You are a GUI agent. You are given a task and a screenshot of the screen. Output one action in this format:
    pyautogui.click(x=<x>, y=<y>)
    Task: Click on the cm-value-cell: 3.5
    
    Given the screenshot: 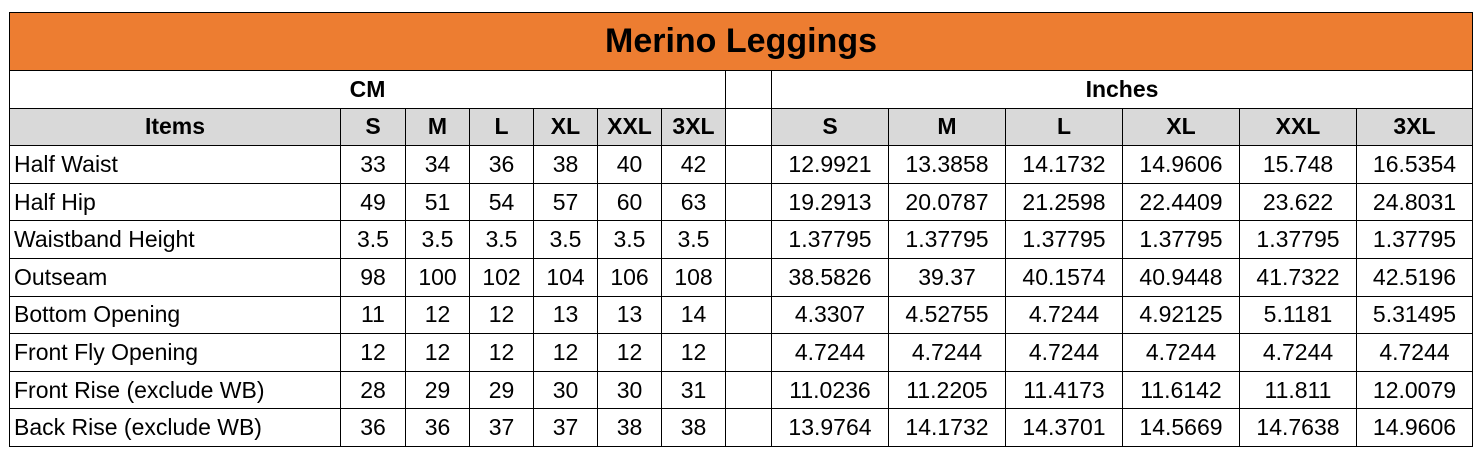 What is the action you would take?
    pyautogui.click(x=693, y=239)
    